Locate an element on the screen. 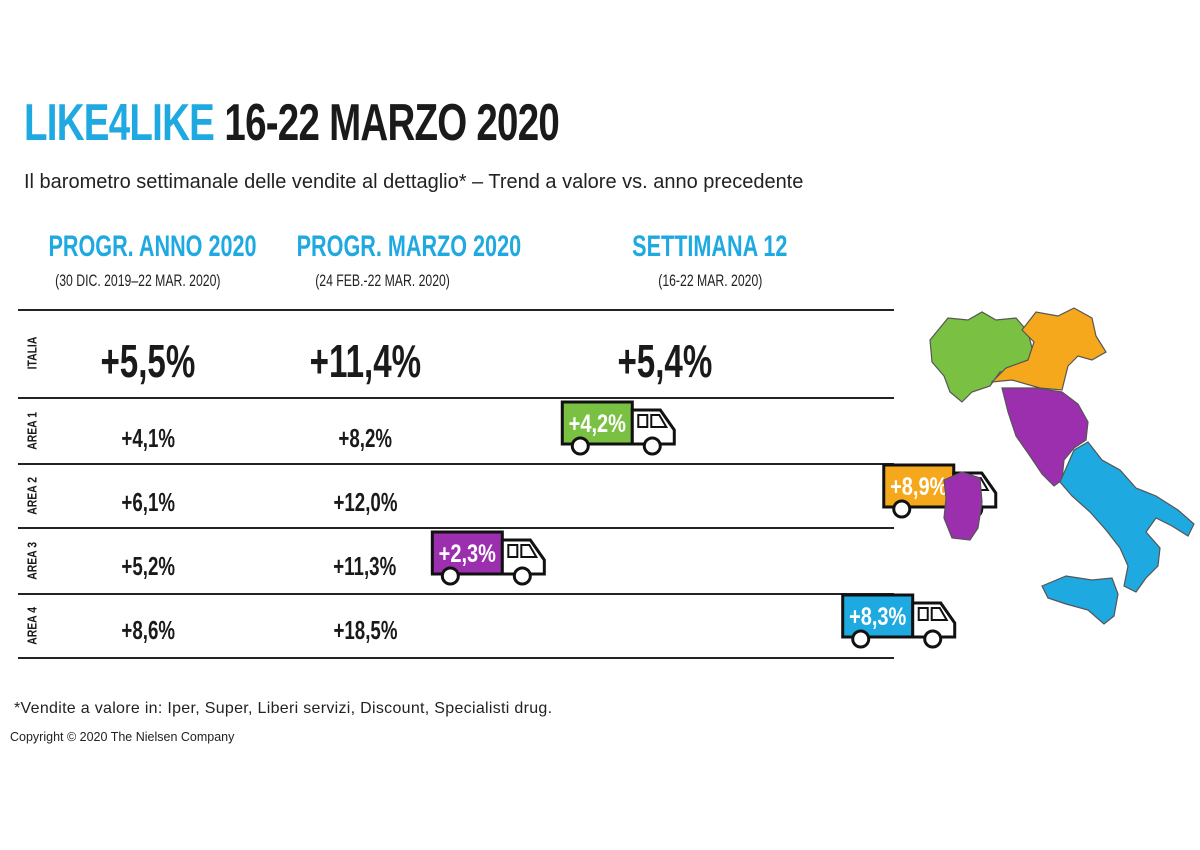  title-date: 16-22 MARZO 2020 is located at coordinates (392, 123).